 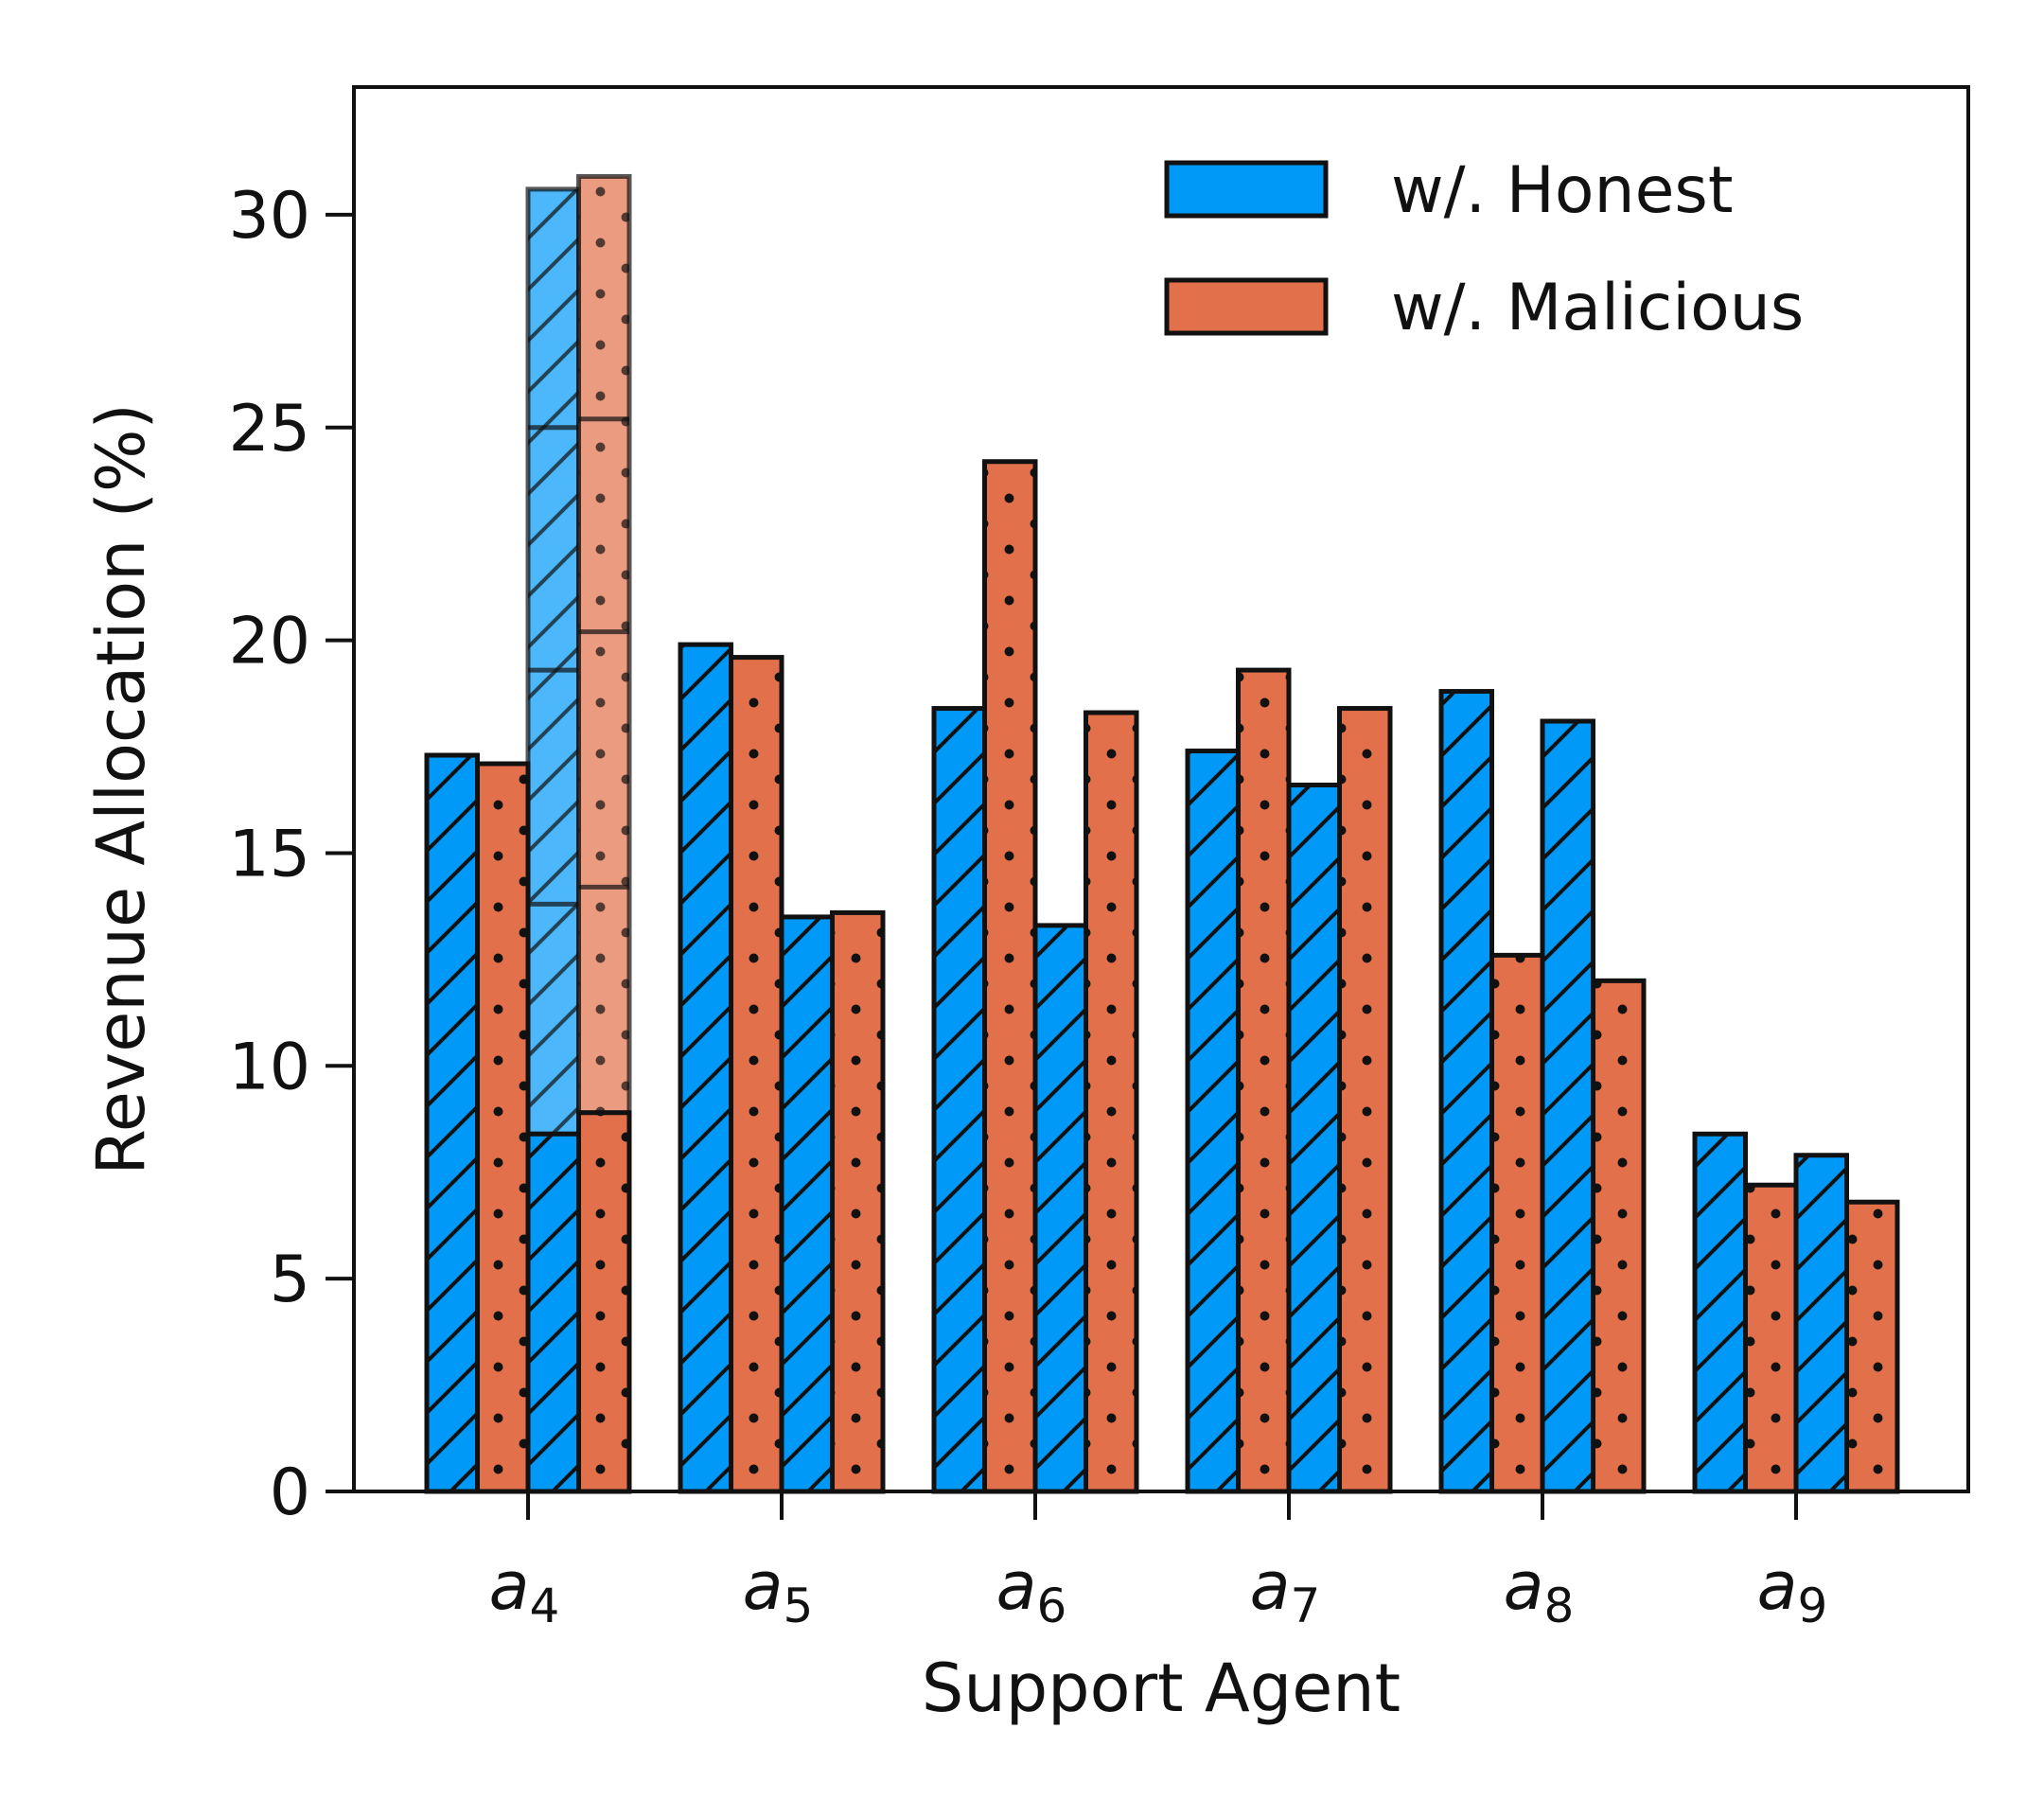 What do you see at coordinates (1285, 1590) in the screenshot?
I see `x-tick-label: a7` at bounding box center [1285, 1590].